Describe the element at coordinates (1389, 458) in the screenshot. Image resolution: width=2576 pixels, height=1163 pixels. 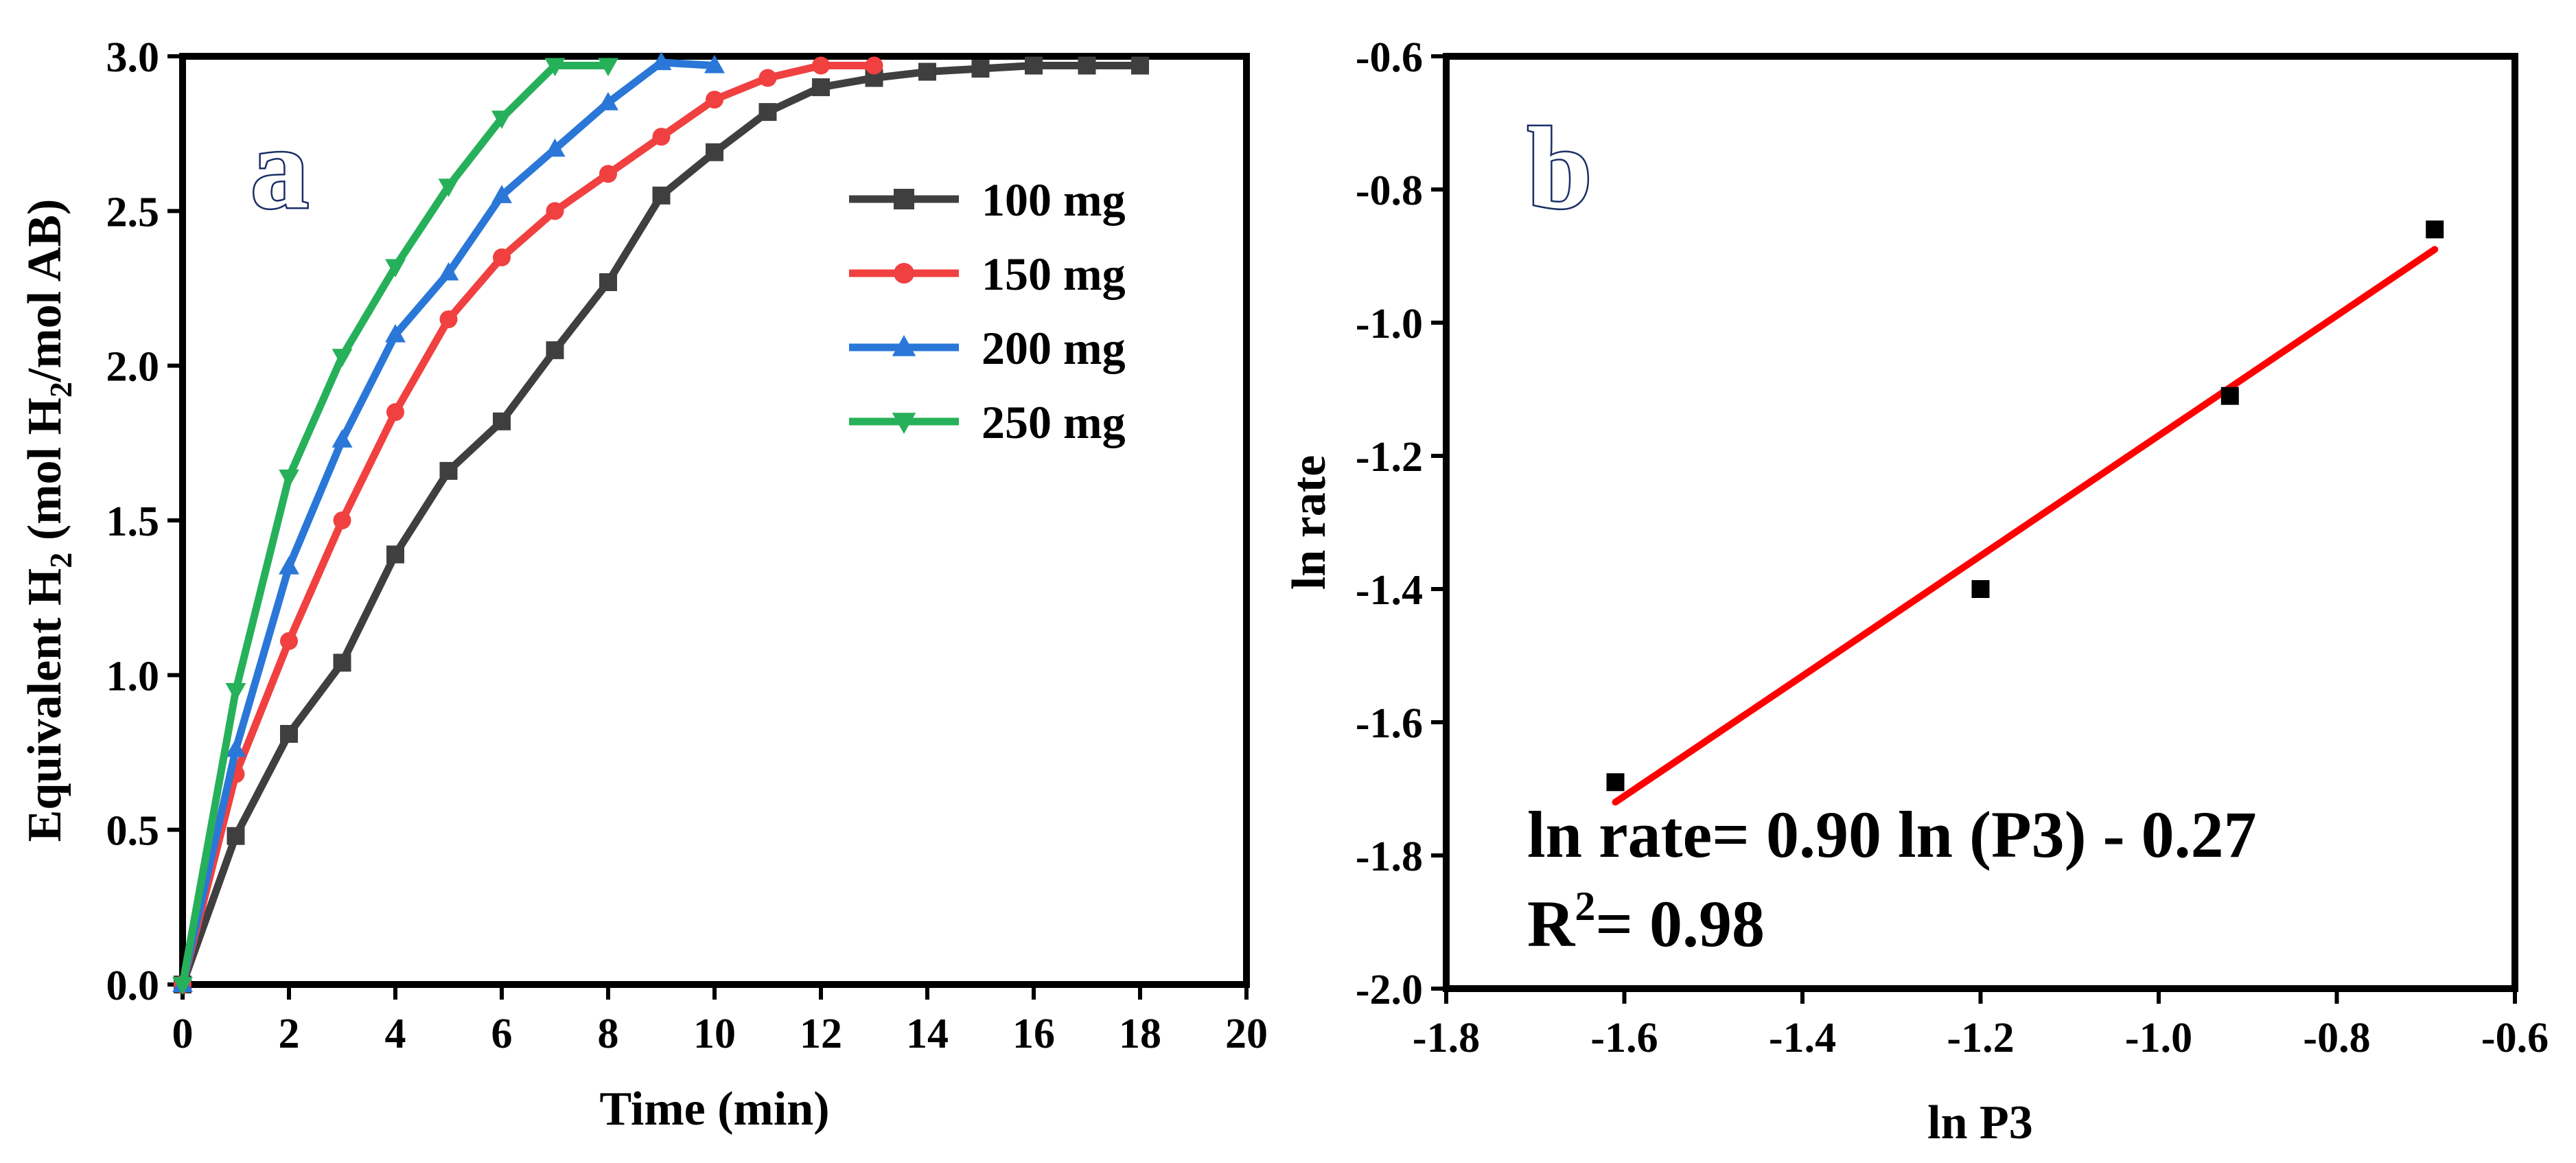
I see `y-tick-label: -1.2` at that location.